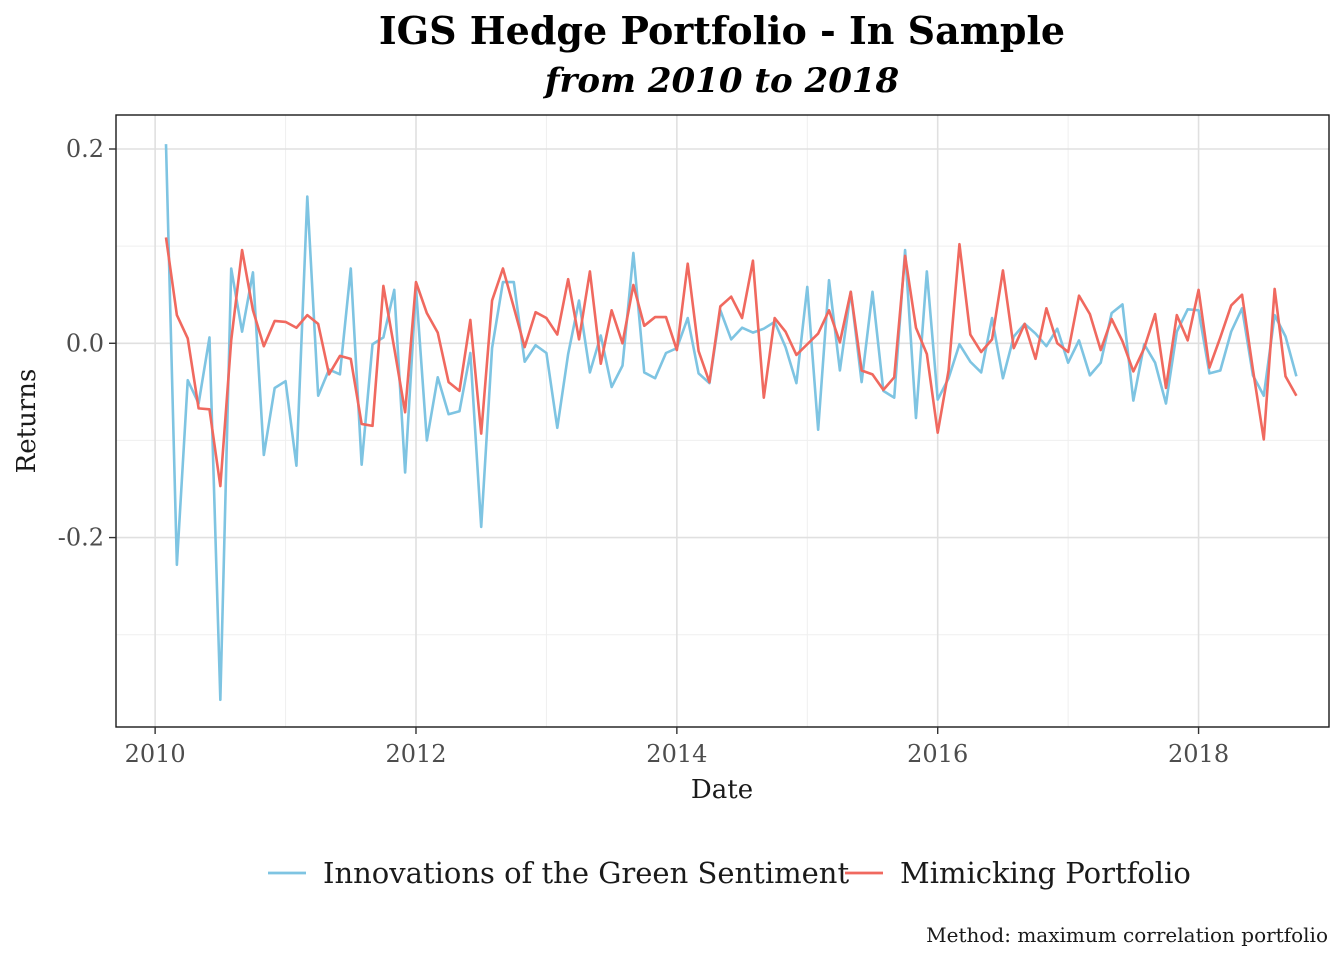 The height and width of the screenshot is (960, 1344). Describe the element at coordinates (1045, 873) in the screenshot. I see `legend-label-mimicking-portfolio: Mimicking Portfolio` at that location.